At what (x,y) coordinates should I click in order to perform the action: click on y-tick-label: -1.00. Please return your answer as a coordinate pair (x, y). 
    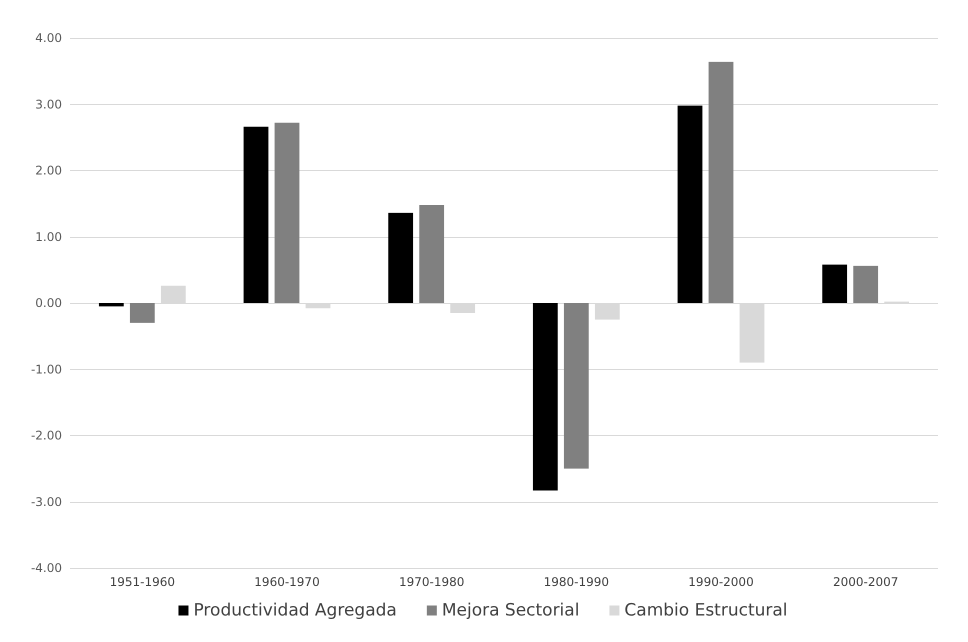
    Looking at the image, I should click on (46, 369).